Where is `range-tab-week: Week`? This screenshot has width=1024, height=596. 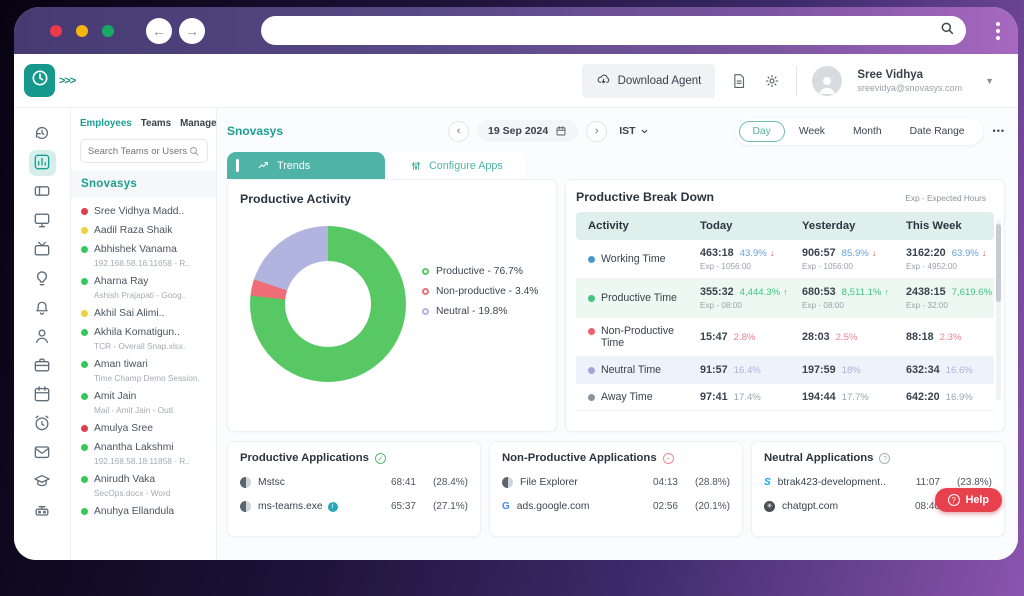
range-tab-week: Week is located at coordinates (812, 131).